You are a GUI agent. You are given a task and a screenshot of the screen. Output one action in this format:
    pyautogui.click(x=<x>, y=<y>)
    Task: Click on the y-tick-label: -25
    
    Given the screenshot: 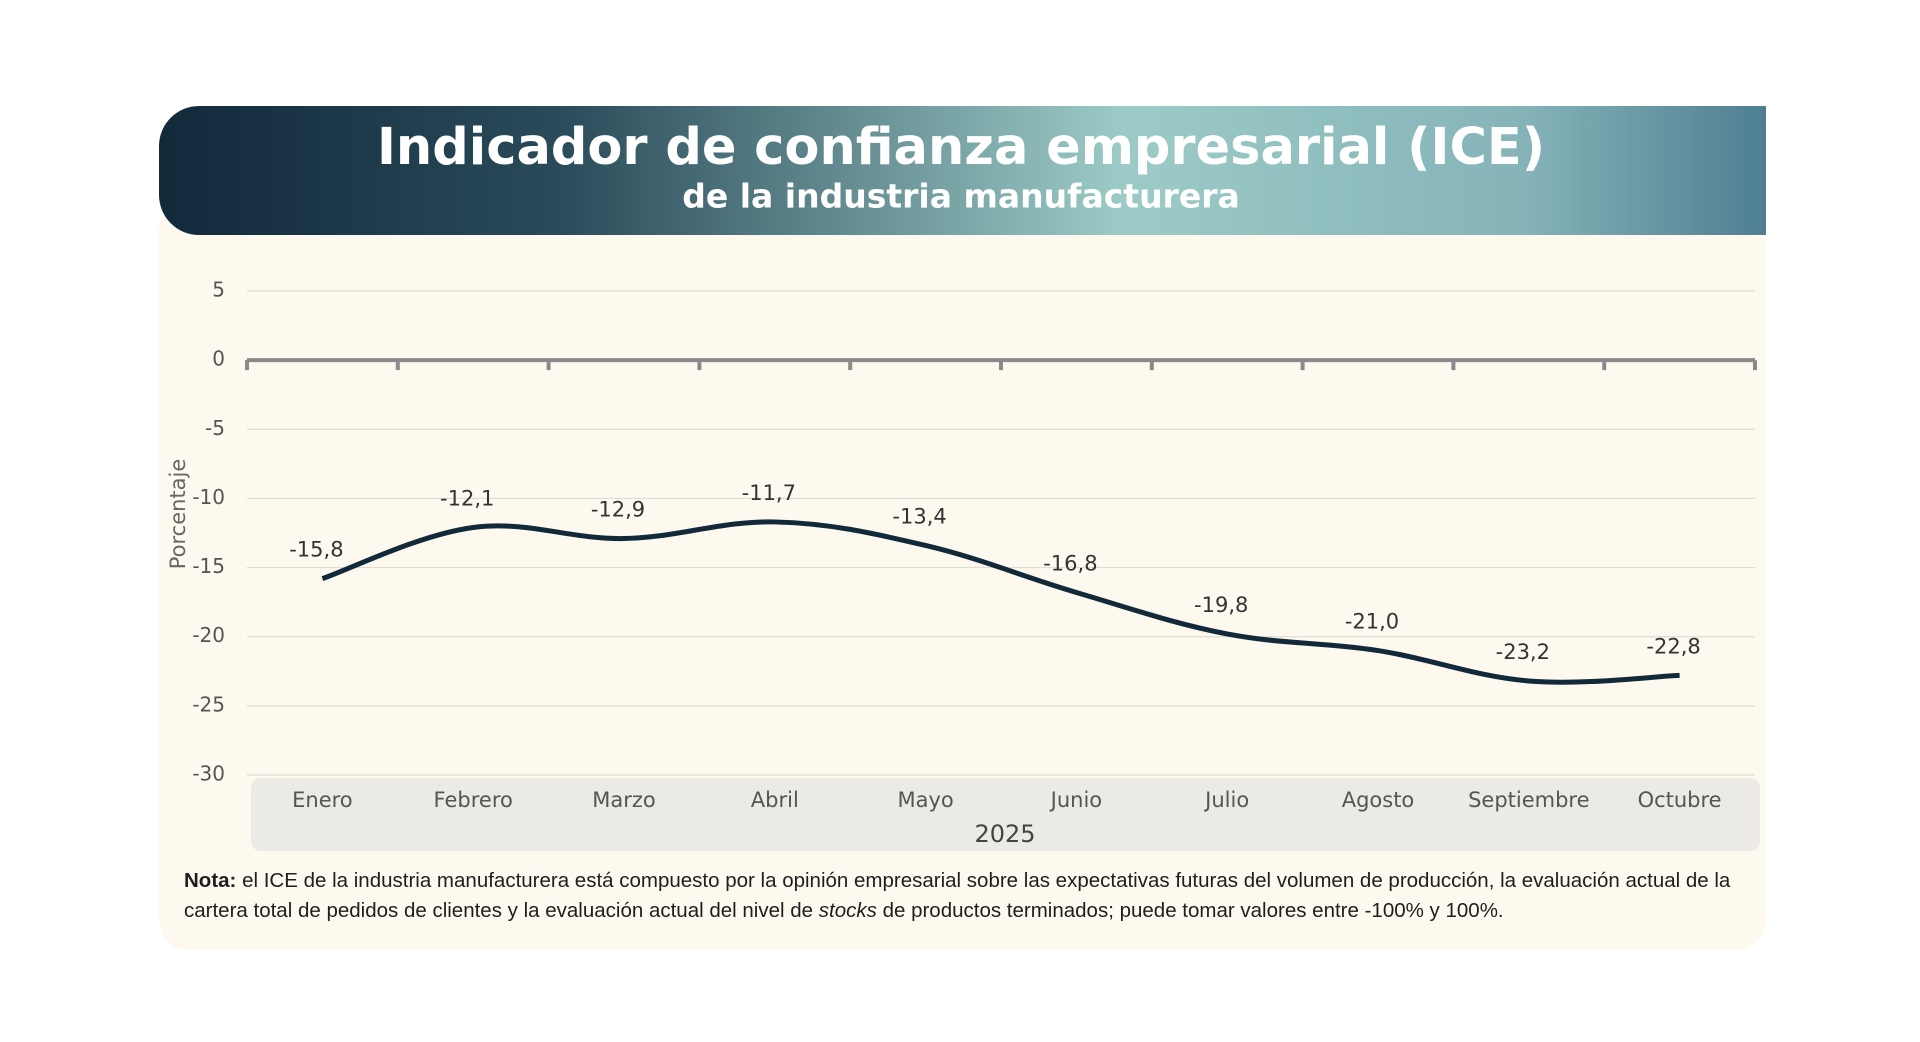 What is the action you would take?
    pyautogui.click(x=208, y=704)
    